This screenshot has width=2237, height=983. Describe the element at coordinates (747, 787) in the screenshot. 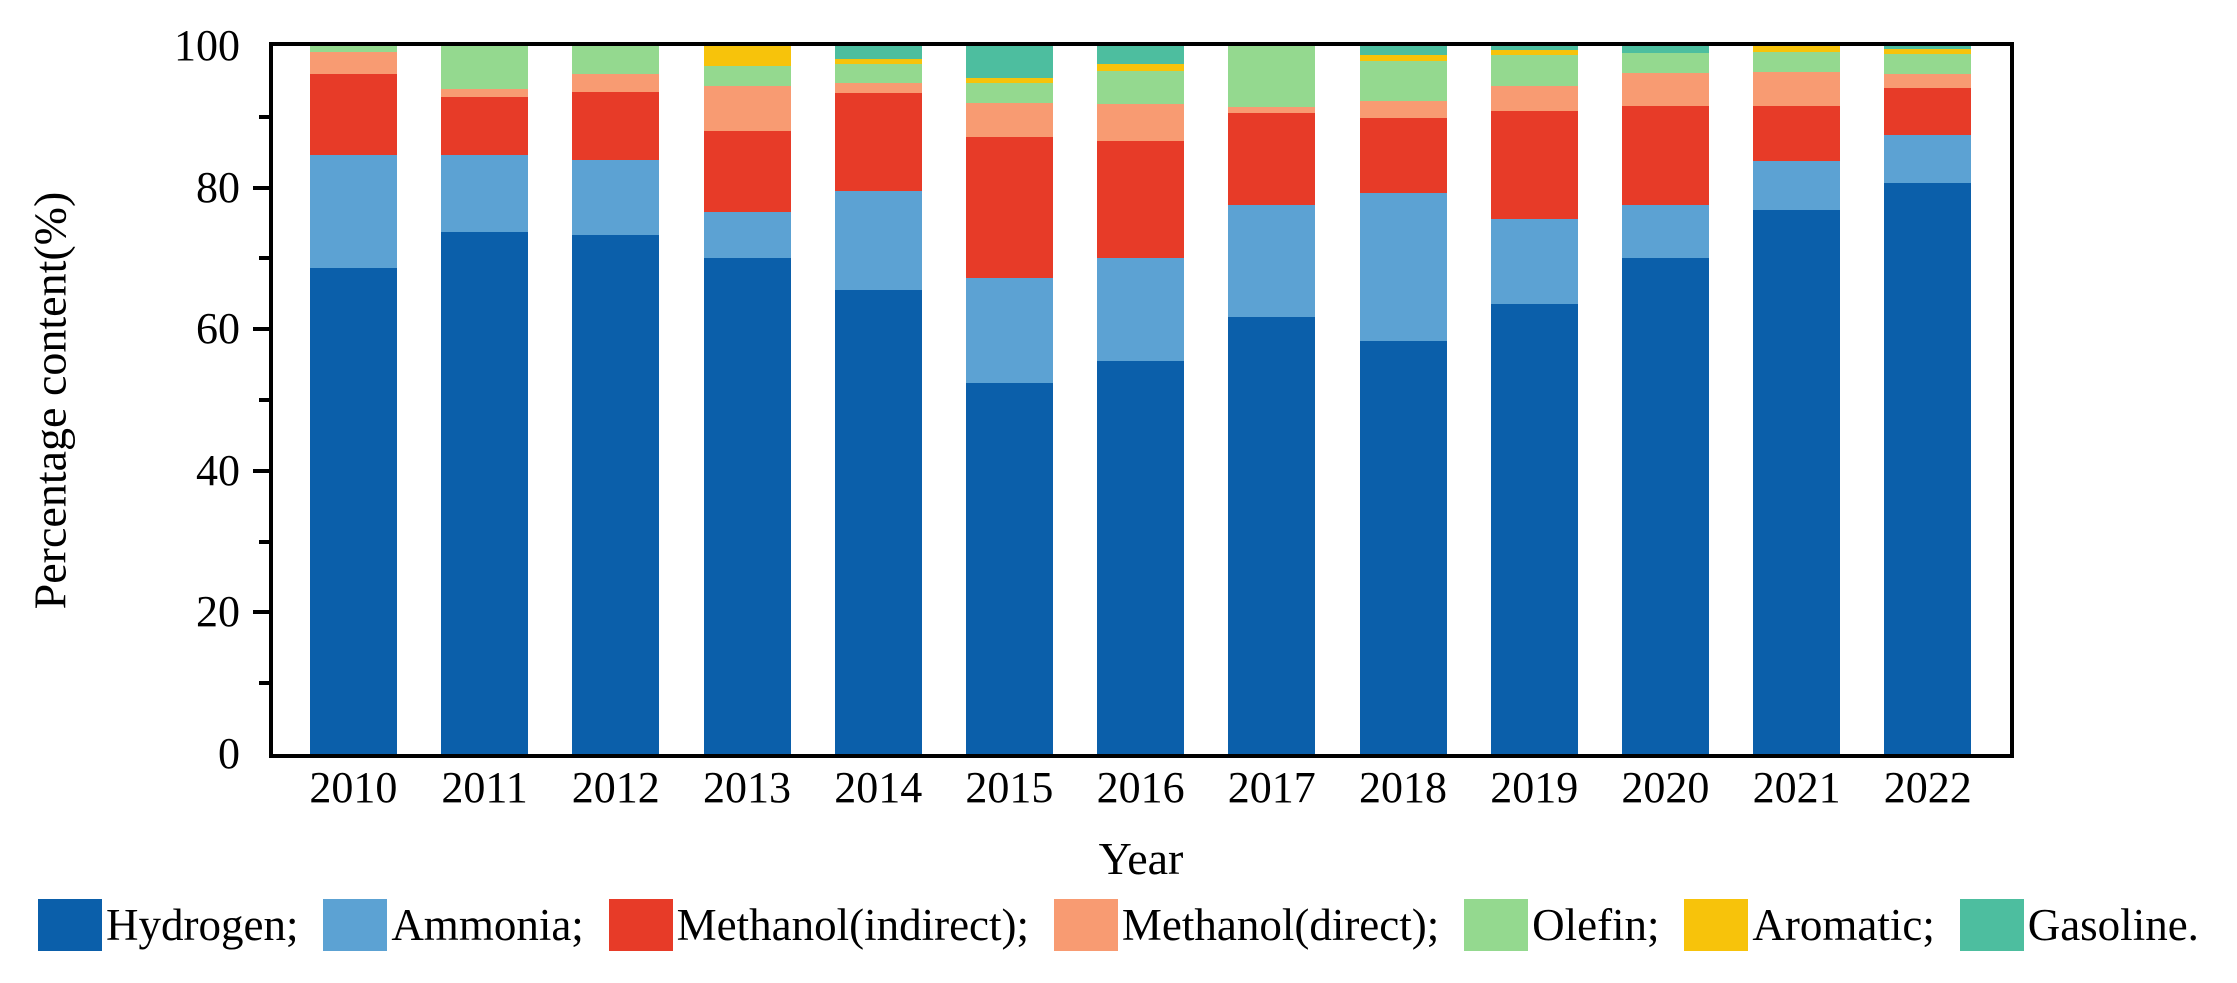

I see `x-tick-label: 2013` at that location.